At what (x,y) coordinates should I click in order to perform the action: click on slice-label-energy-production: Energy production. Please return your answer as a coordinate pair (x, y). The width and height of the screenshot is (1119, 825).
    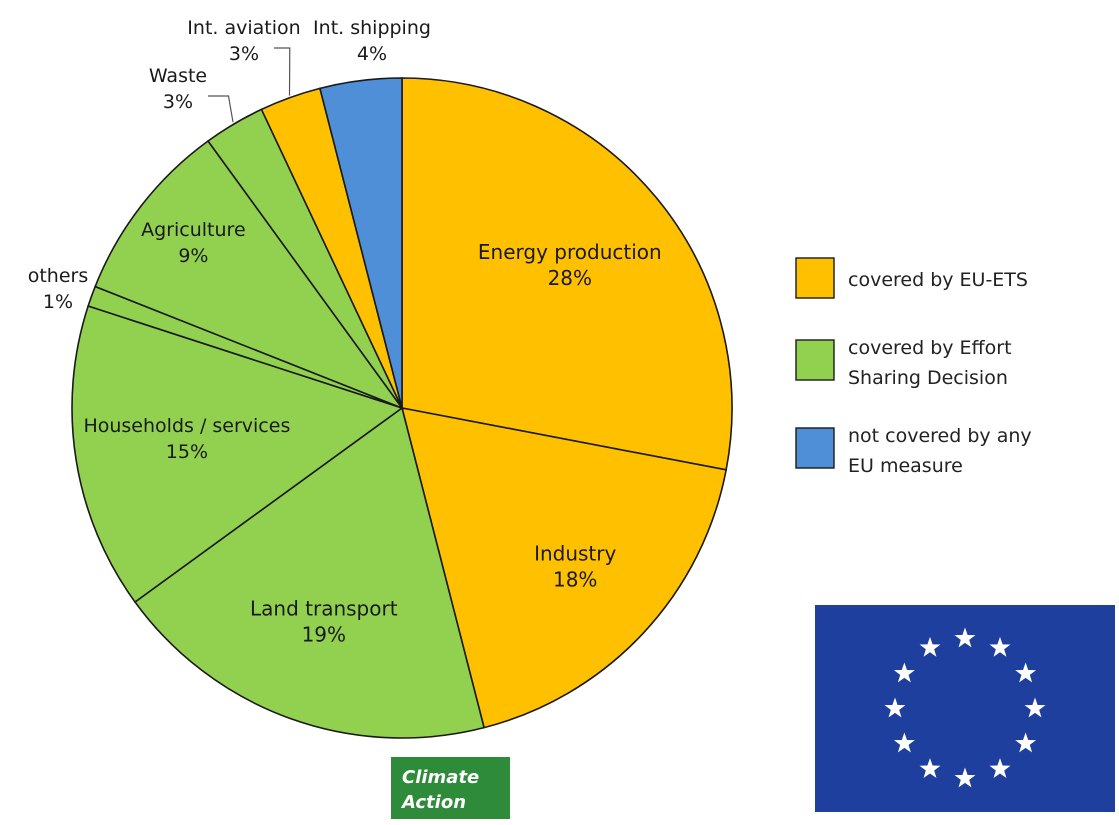
    Looking at the image, I should click on (570, 252).